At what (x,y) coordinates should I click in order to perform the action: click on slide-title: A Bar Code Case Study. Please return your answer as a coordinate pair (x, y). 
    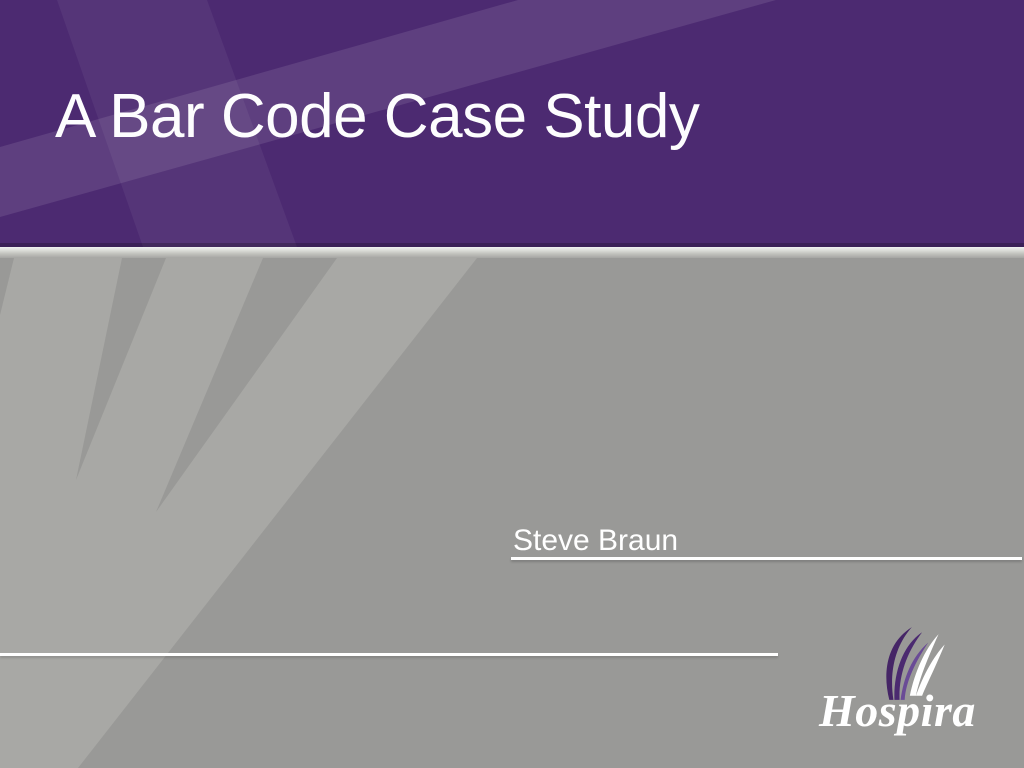
    Looking at the image, I should click on (377, 116).